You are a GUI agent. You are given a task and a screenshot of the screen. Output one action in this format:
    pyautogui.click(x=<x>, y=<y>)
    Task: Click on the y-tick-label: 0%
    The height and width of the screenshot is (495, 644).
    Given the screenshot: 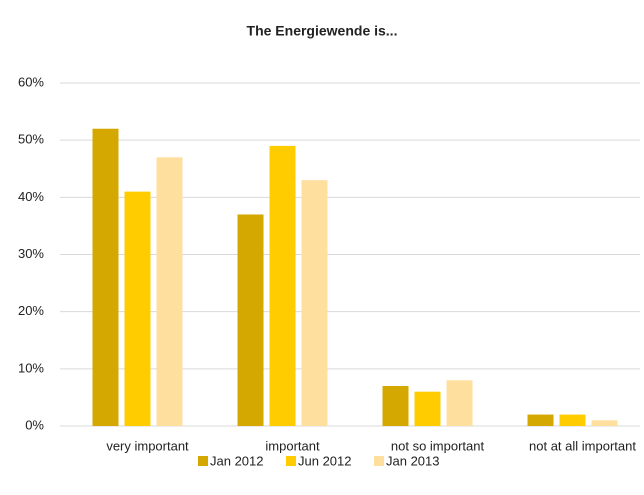 What is the action you would take?
    pyautogui.click(x=34, y=424)
    